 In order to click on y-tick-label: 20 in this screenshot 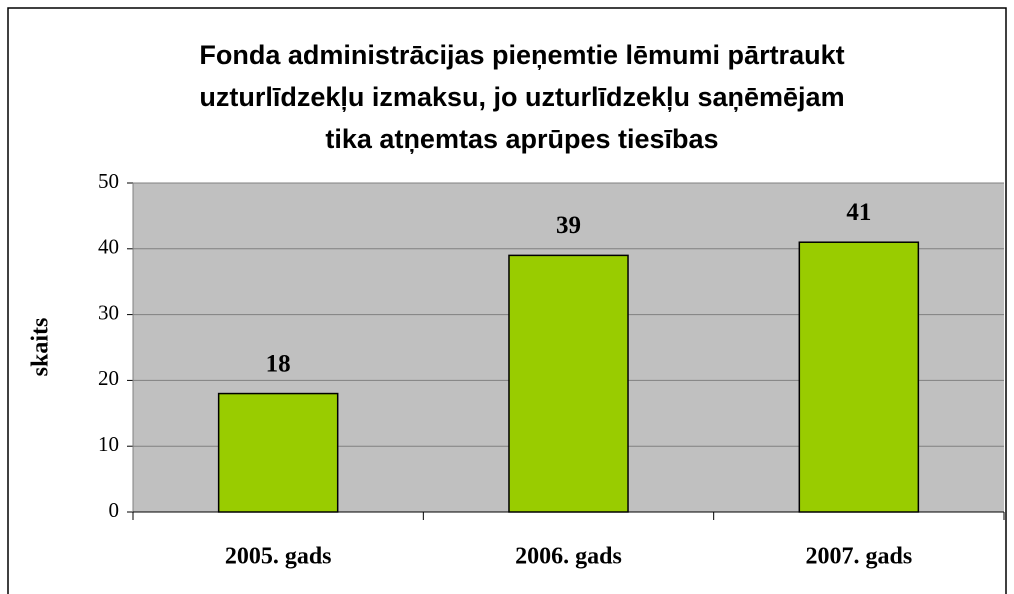, I will do `click(108, 378)`.